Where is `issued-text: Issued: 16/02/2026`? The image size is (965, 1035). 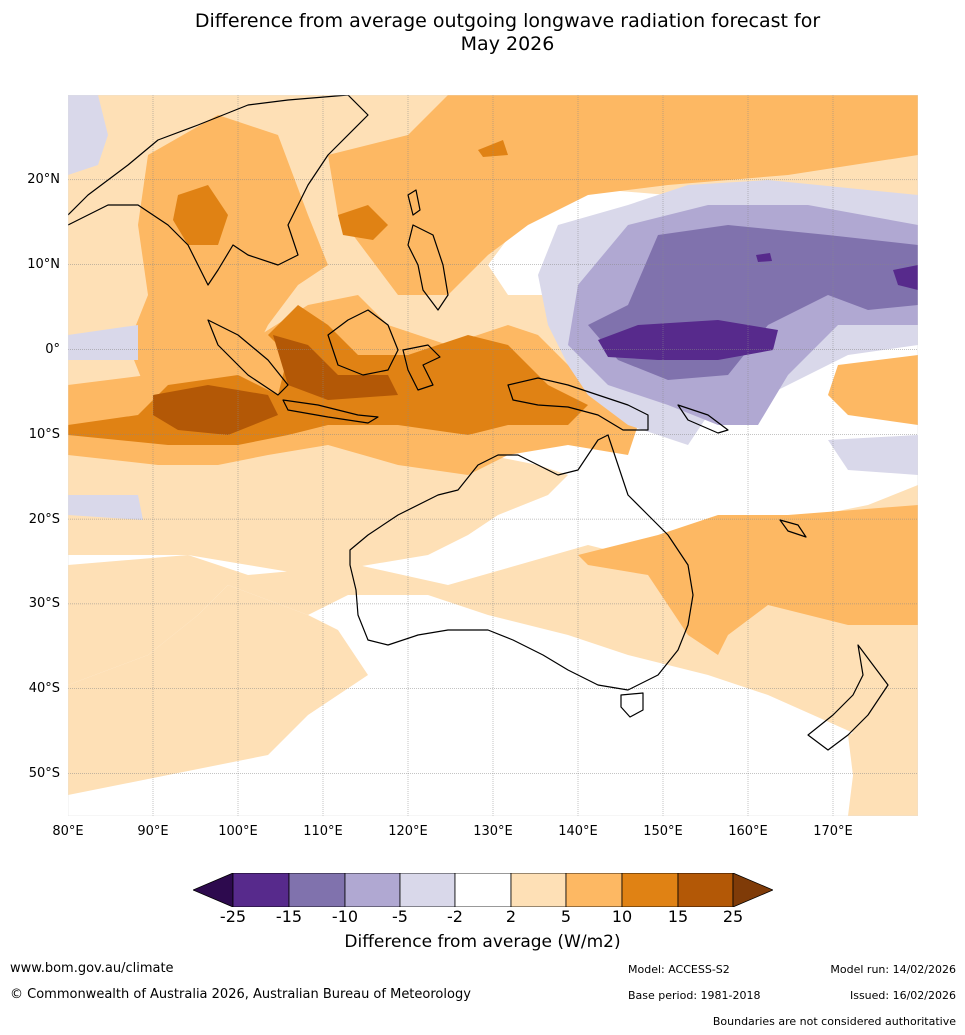 issued-text: Issued: 16/02/2026 is located at coordinates (902, 995).